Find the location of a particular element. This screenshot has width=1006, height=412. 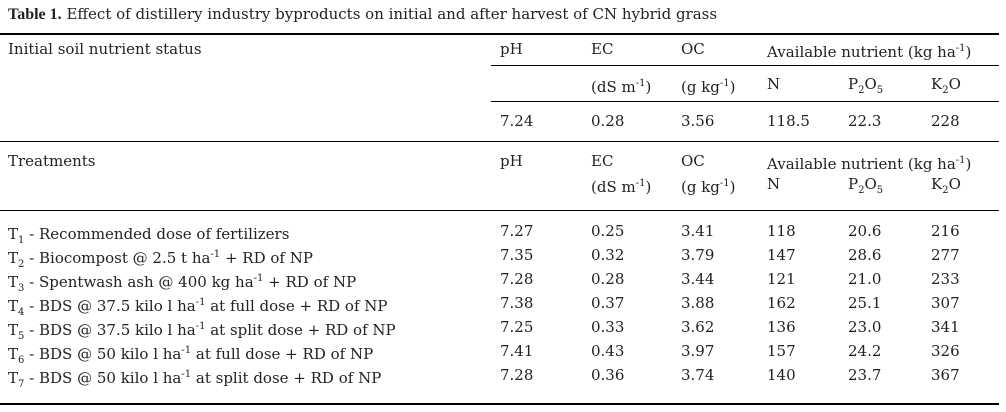

cell-ec: 0.28 is located at coordinates (608, 279).